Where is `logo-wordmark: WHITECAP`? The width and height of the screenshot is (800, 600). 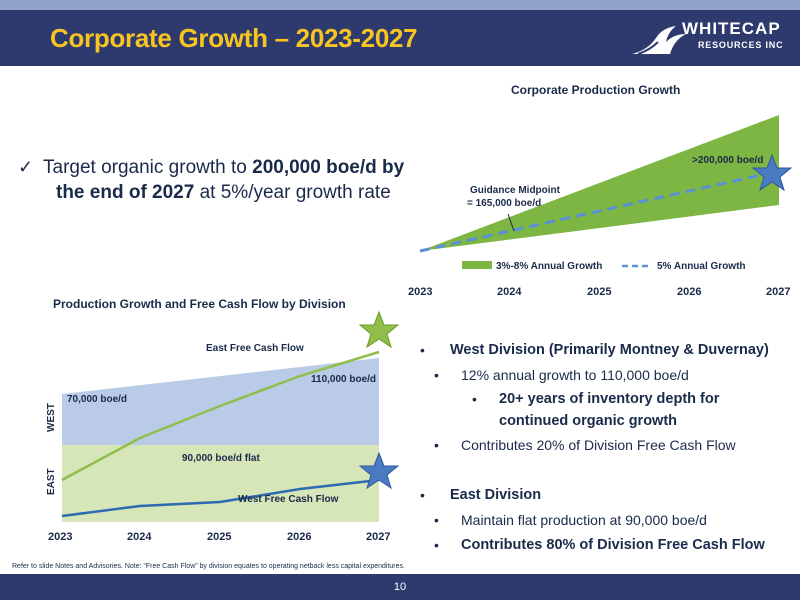 logo-wordmark: WHITECAP is located at coordinates (731, 28).